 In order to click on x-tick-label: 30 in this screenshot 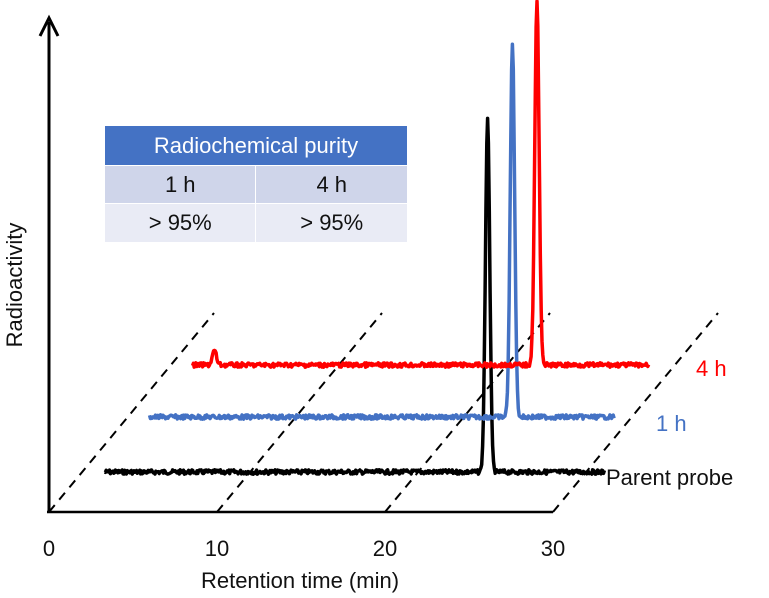, I will do `click(553, 548)`.